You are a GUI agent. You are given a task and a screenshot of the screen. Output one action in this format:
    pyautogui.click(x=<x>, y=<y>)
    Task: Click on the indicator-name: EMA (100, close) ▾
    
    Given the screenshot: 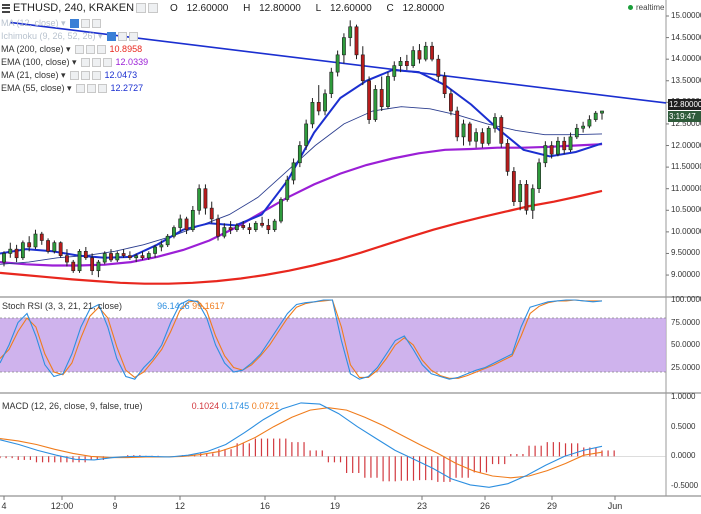 What is the action you would take?
    pyautogui.click(x=39, y=61)
    